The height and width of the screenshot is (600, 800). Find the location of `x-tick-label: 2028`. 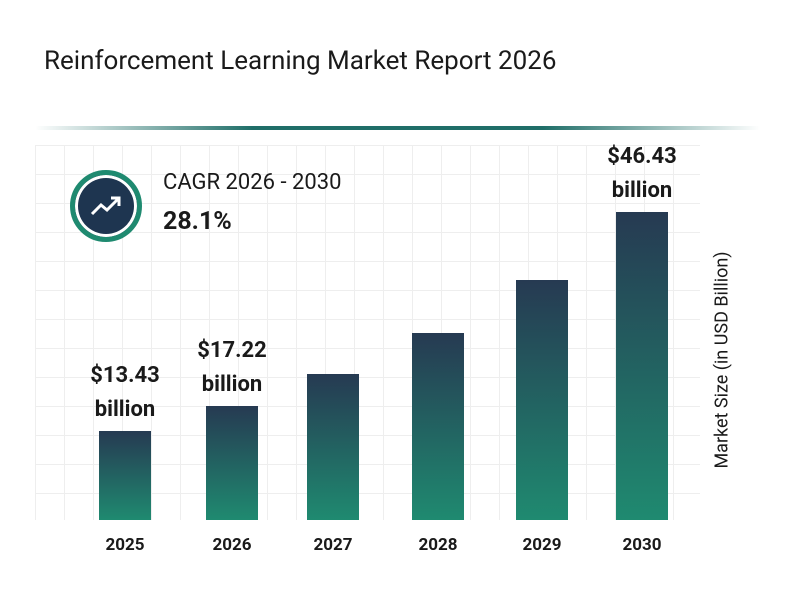

x-tick-label: 2028 is located at coordinates (438, 545).